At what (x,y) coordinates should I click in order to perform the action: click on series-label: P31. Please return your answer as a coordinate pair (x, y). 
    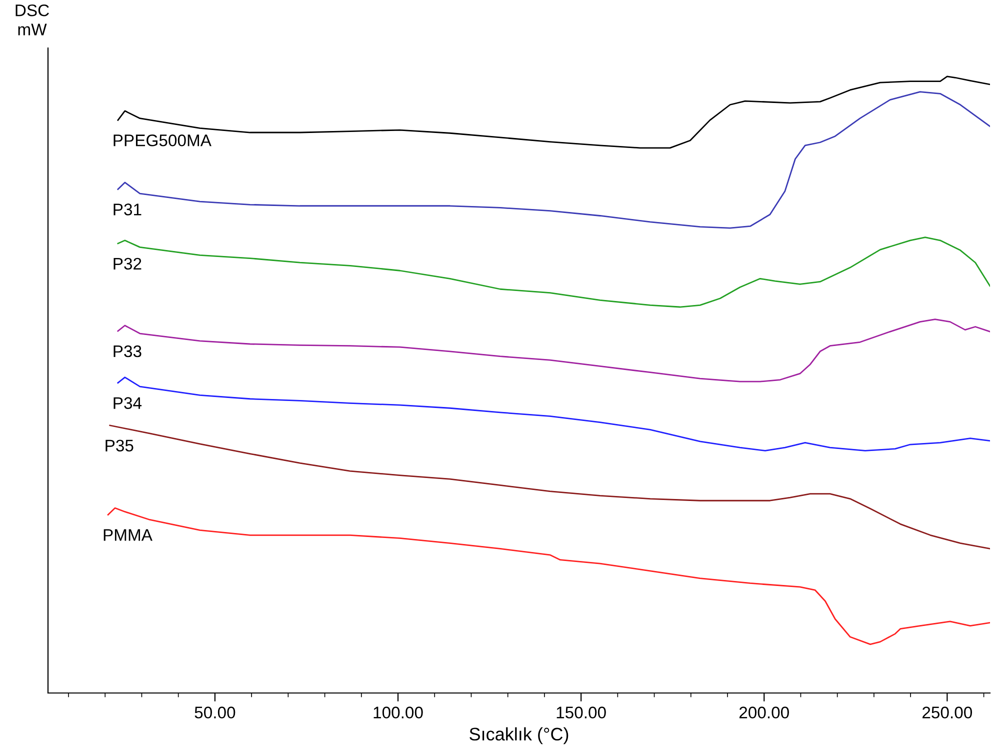
    Looking at the image, I should click on (128, 210).